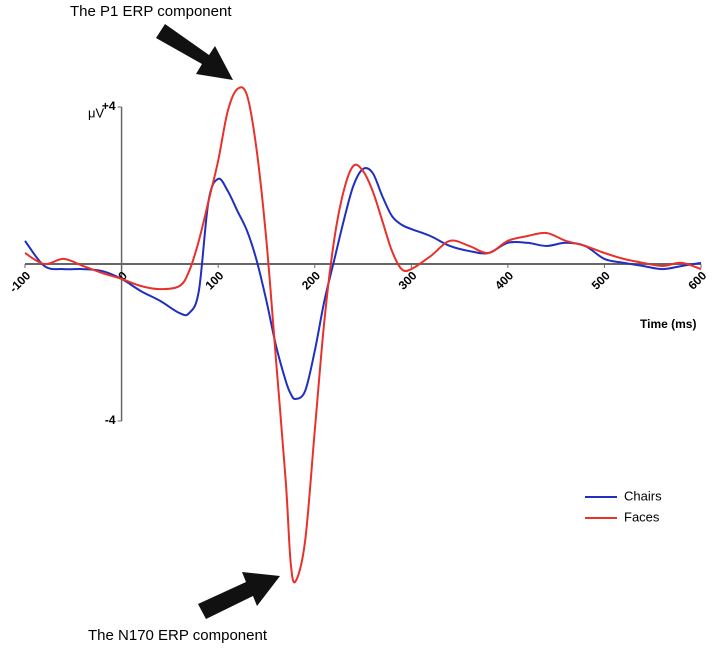  Describe the element at coordinates (697, 280) in the screenshot. I see `x-tick-label: 600` at that location.